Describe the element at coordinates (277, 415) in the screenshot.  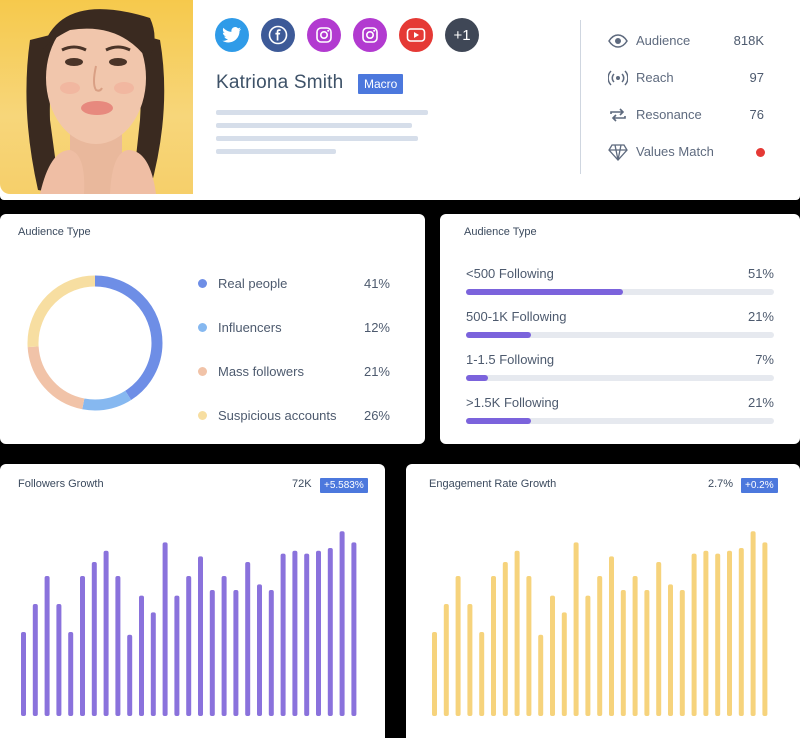
I see `legend-label: Suspicious accounts` at that location.